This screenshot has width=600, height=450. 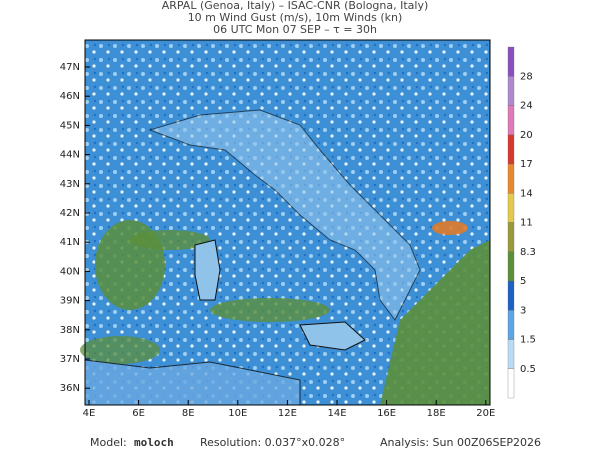 I want to click on lon-label: 18E, so click(x=436, y=413).